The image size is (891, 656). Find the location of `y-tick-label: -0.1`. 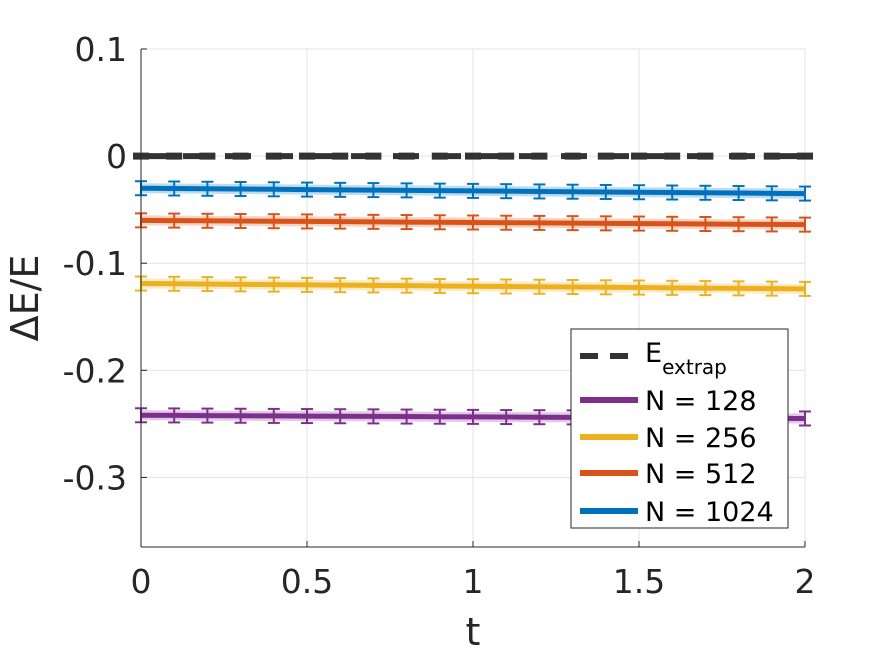

y-tick-label: -0.1 is located at coordinates (95, 263).